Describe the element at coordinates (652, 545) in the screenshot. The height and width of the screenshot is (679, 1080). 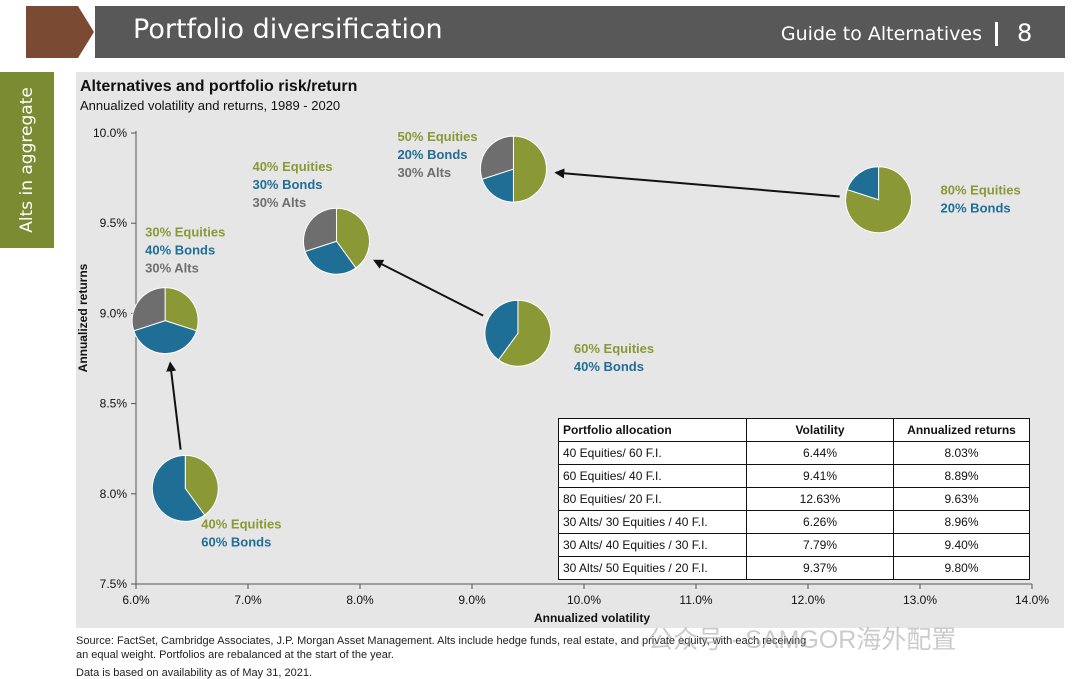
I see `table-cell-allocation: 30 Alts/ 40 Equities / 30 F.I.` at that location.